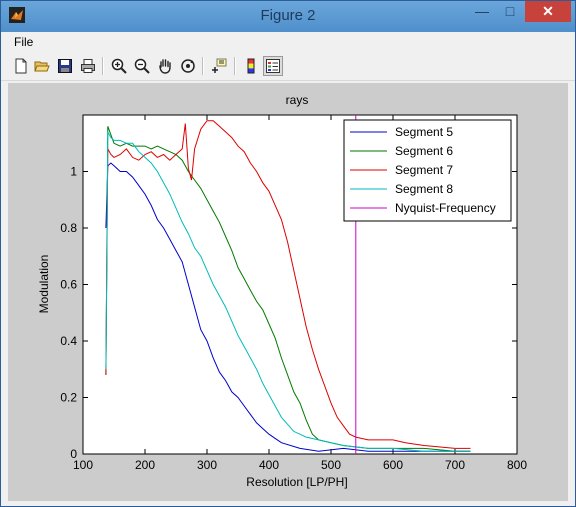 The height and width of the screenshot is (507, 576). What do you see at coordinates (424, 170) in the screenshot?
I see `legend-entry: Segment 7` at bounding box center [424, 170].